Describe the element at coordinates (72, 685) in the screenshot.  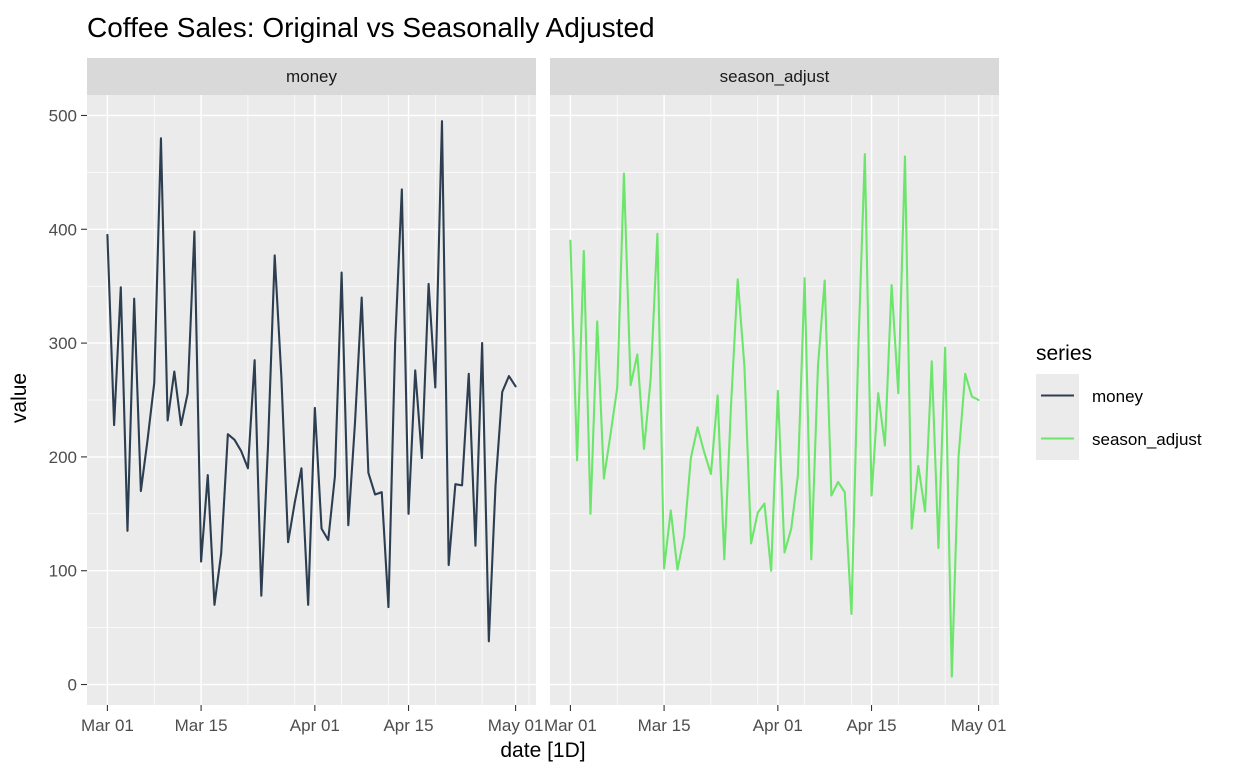
I see `y-tick-label: 0` at that location.